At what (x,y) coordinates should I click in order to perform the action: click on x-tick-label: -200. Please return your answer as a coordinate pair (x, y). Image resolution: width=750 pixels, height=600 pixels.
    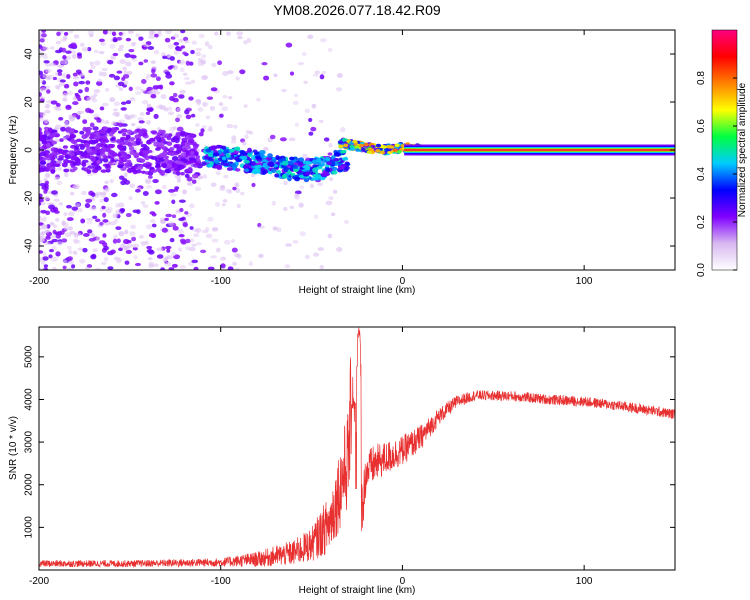
    Looking at the image, I should click on (39, 581).